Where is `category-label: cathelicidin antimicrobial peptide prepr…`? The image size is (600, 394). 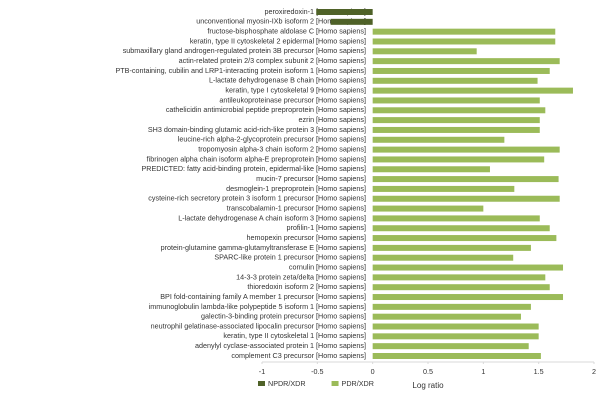
category-label: cathelicidin antimicrobial peptide prepr… is located at coordinates (266, 109).